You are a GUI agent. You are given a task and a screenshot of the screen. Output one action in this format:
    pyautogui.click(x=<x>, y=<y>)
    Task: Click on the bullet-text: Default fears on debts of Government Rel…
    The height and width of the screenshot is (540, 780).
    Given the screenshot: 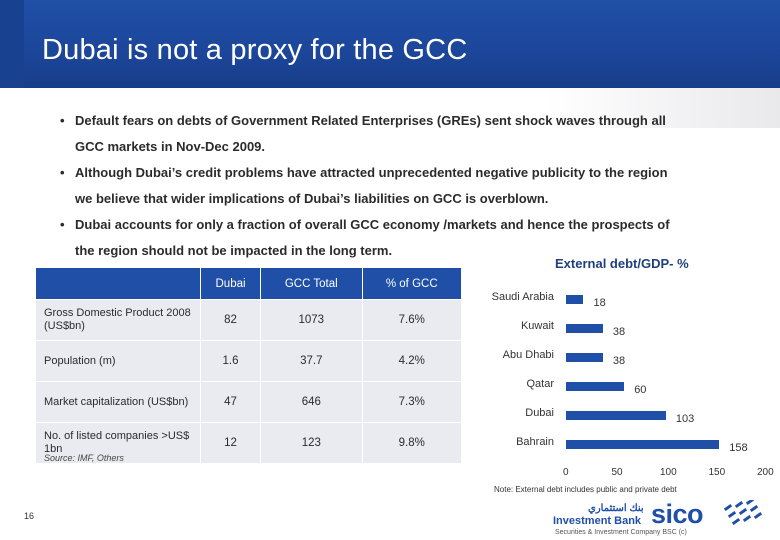 What is the action you would take?
    pyautogui.click(x=370, y=120)
    